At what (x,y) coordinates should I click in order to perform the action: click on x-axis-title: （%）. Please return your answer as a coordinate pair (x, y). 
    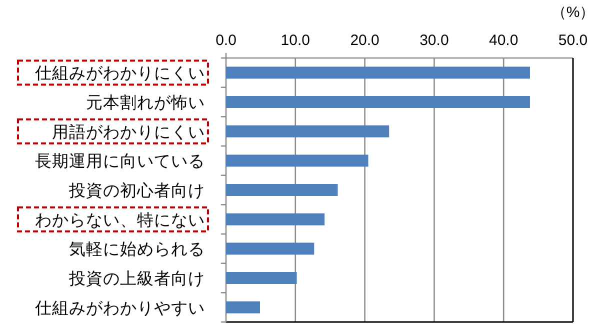
    Looking at the image, I should click on (573, 12).